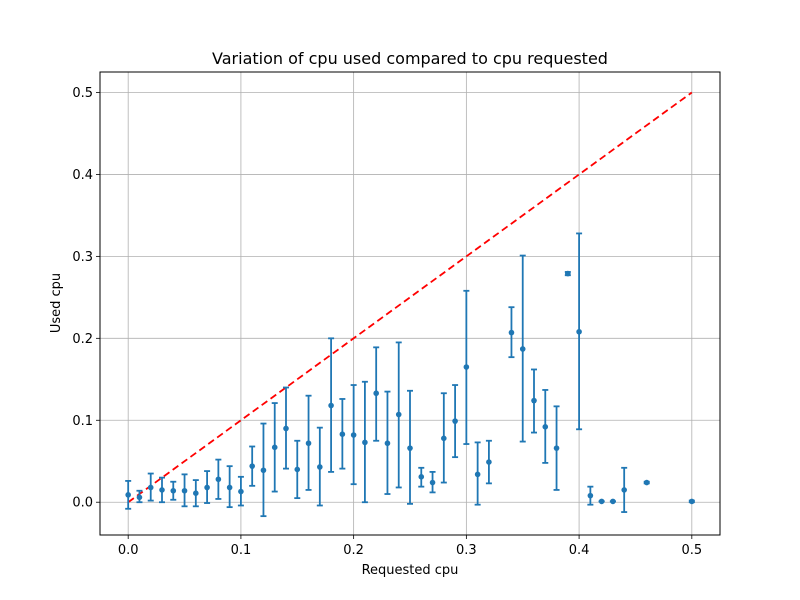 This screenshot has width=800, height=600. I want to click on x-tick-label: 0.0, so click(128, 550).